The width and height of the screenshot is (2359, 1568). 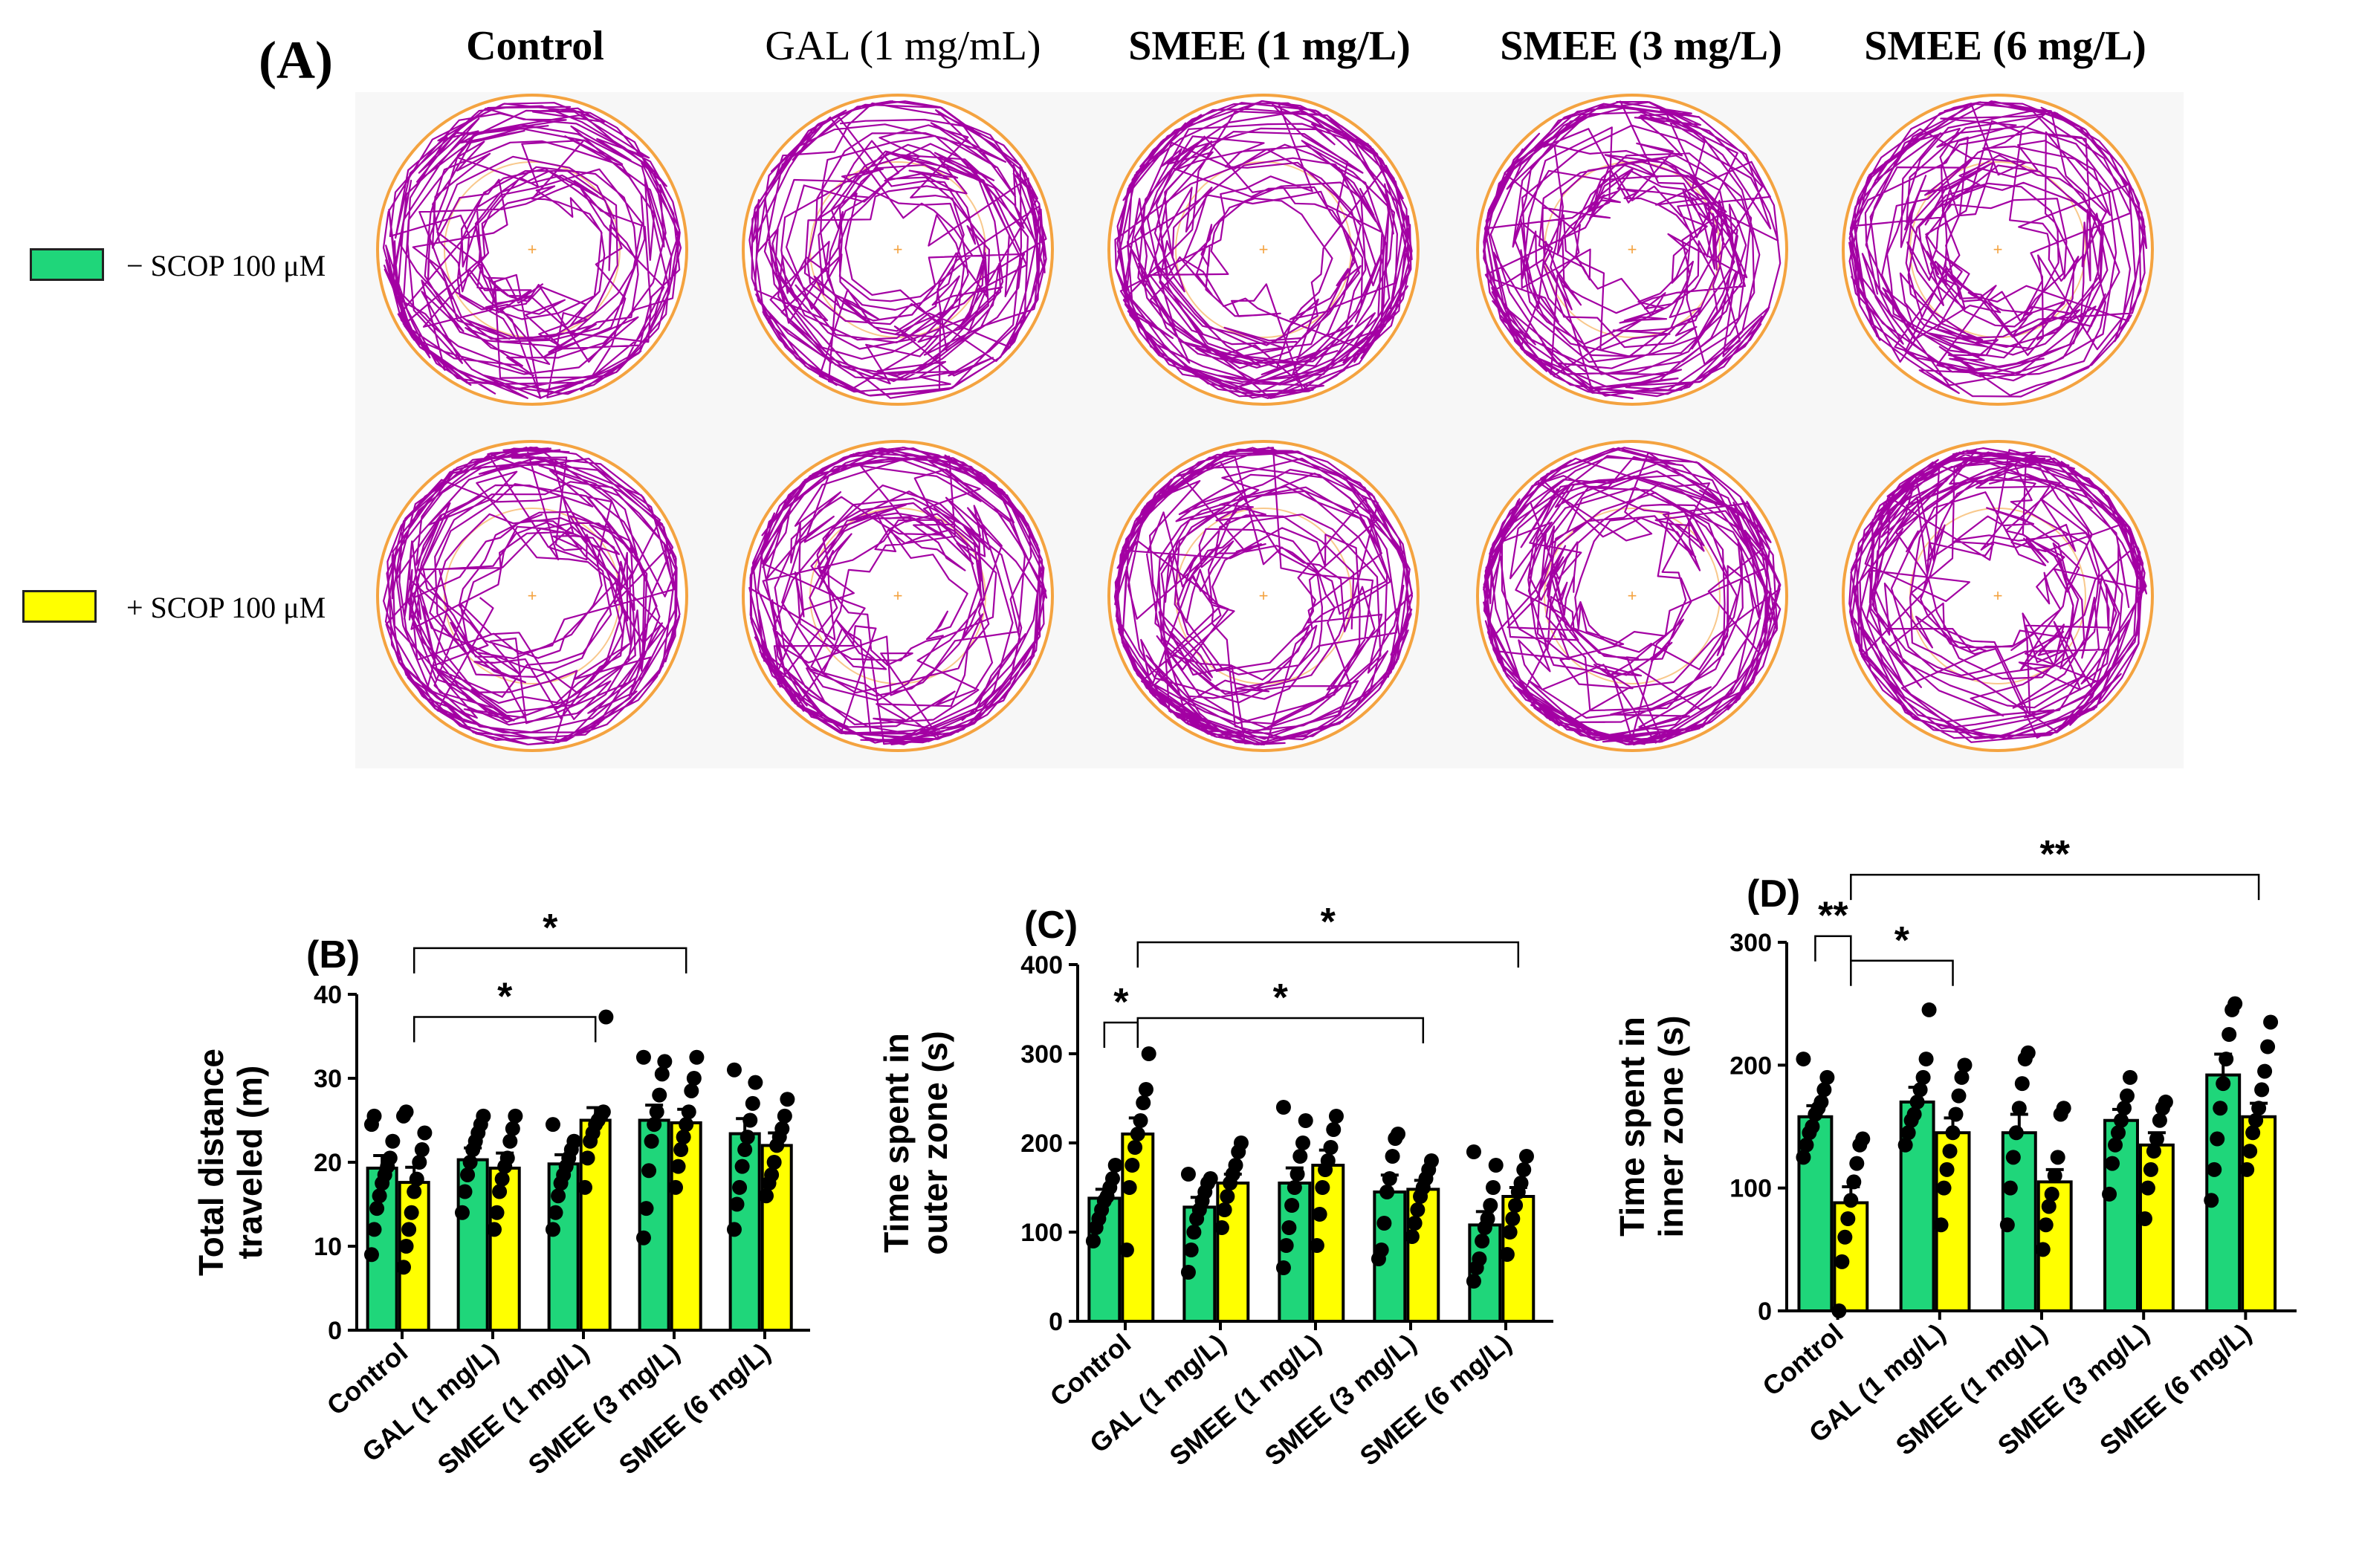 I want to click on arena-plus-scop-4: +, so click(x=1632, y=596).